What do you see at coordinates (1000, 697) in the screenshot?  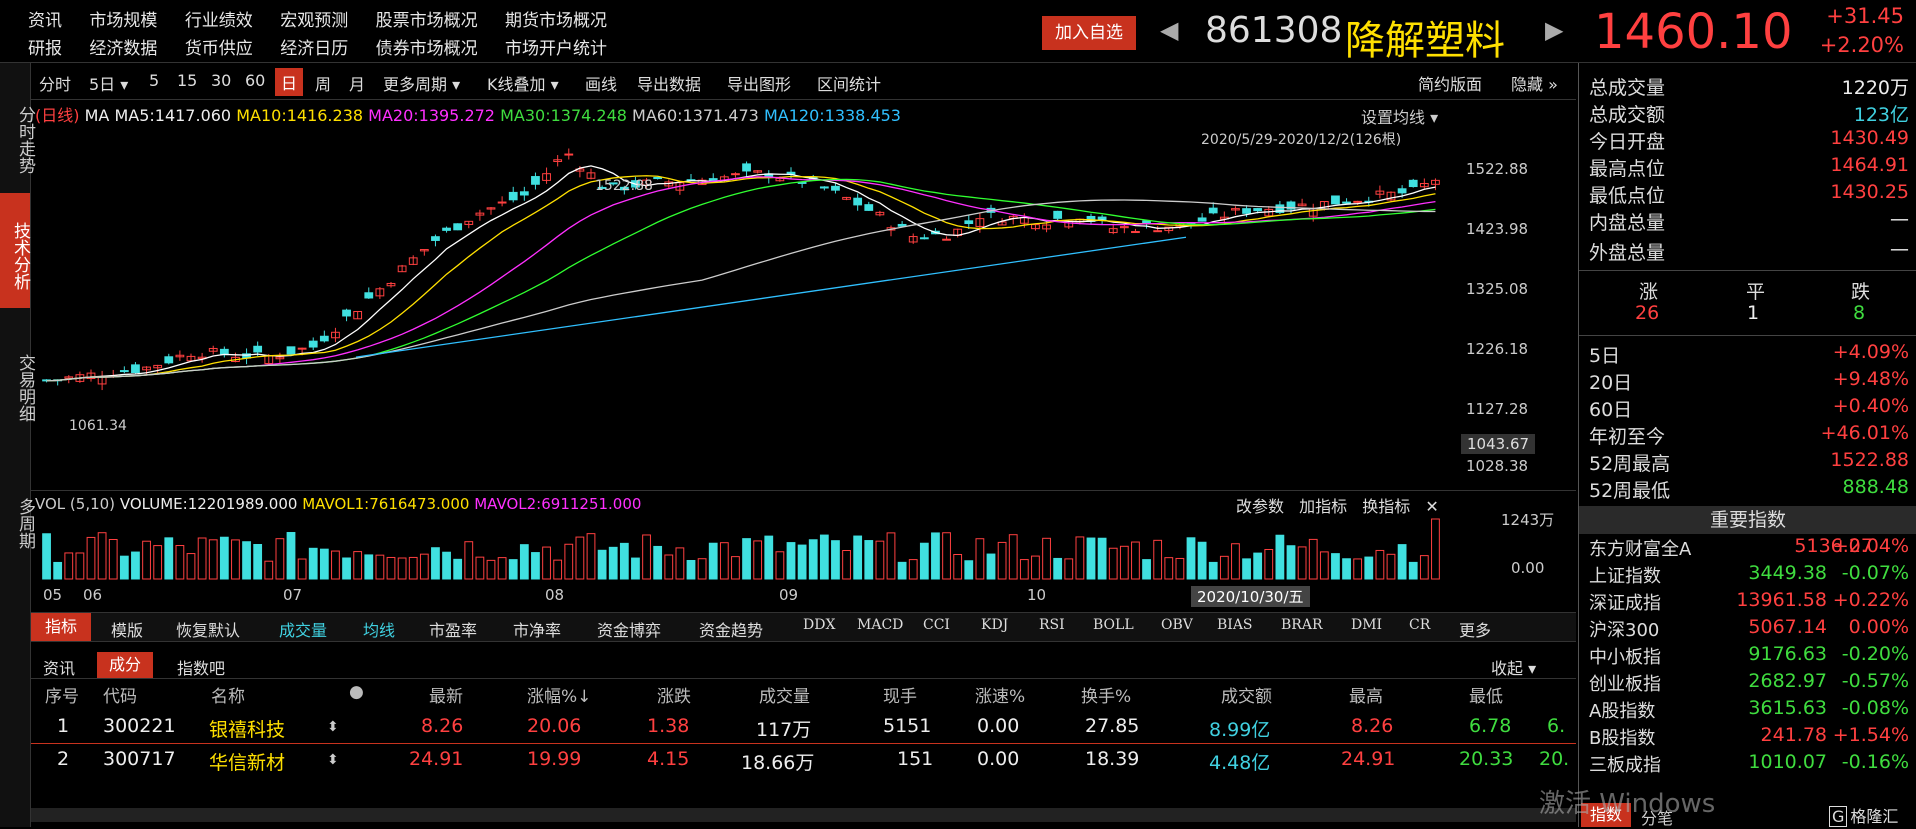 I see `col-header: 涨速%` at bounding box center [1000, 697].